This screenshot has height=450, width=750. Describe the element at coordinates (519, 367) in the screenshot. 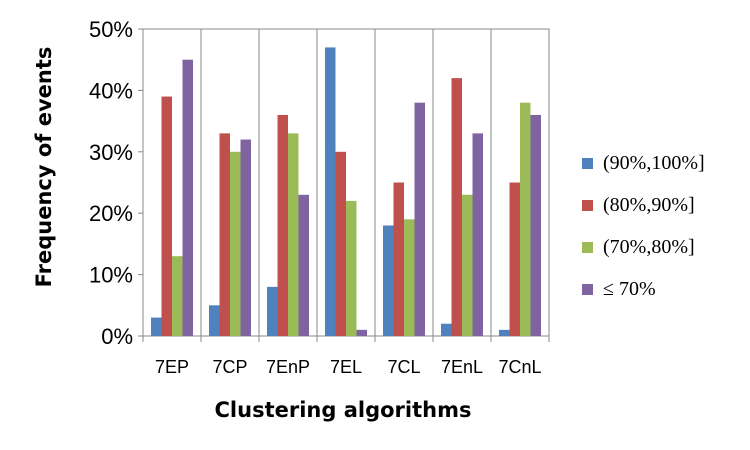

I see `x-tick-label: 7CnL` at that location.